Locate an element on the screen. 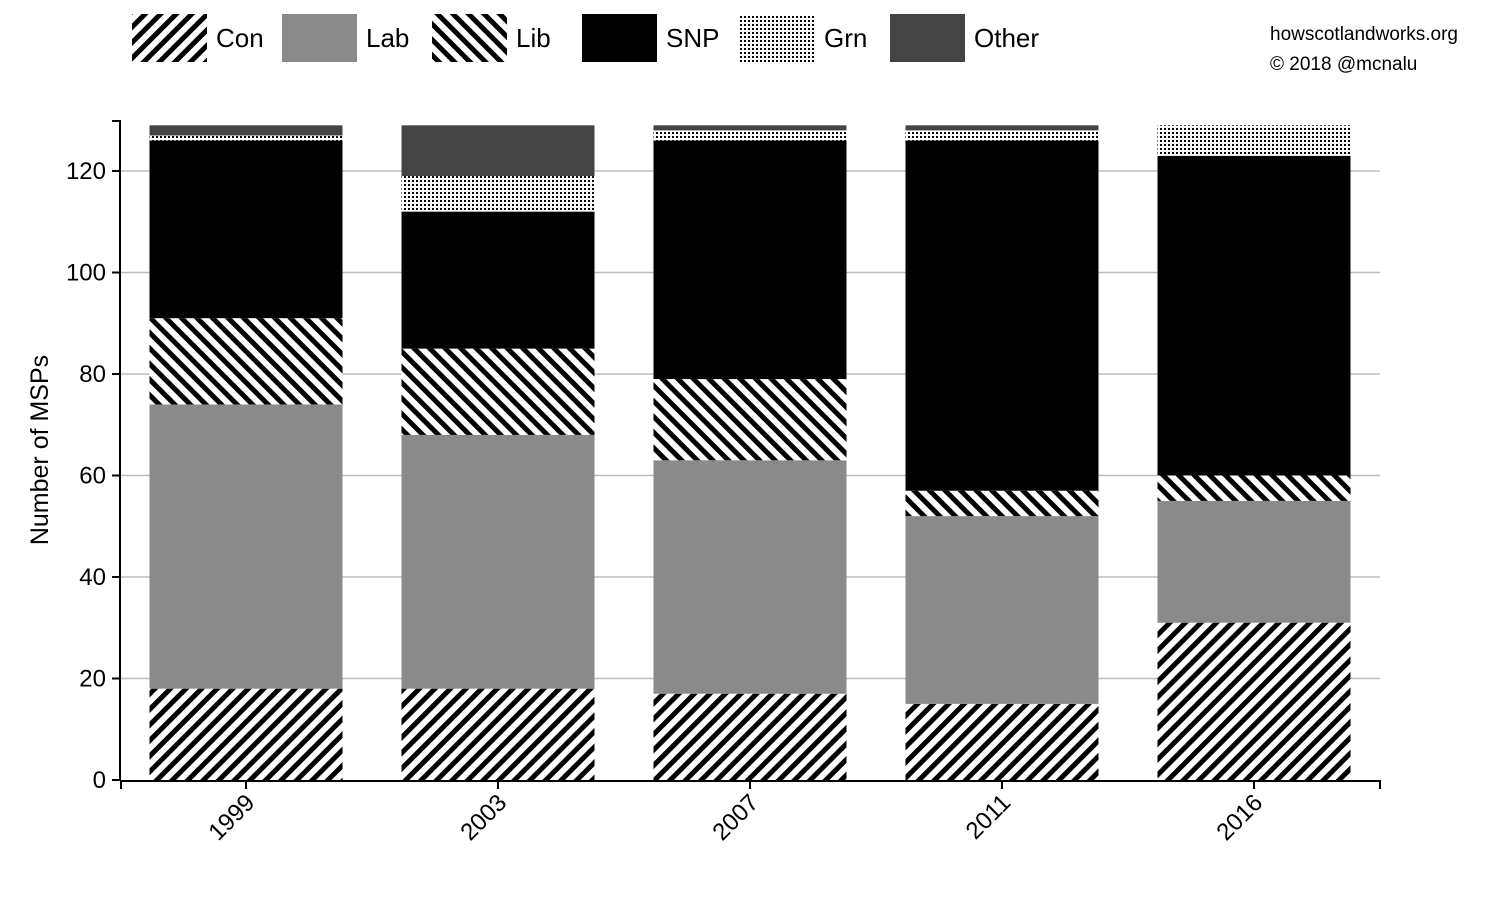 The width and height of the screenshot is (1500, 900). bar-con-2011 is located at coordinates (1002, 741).